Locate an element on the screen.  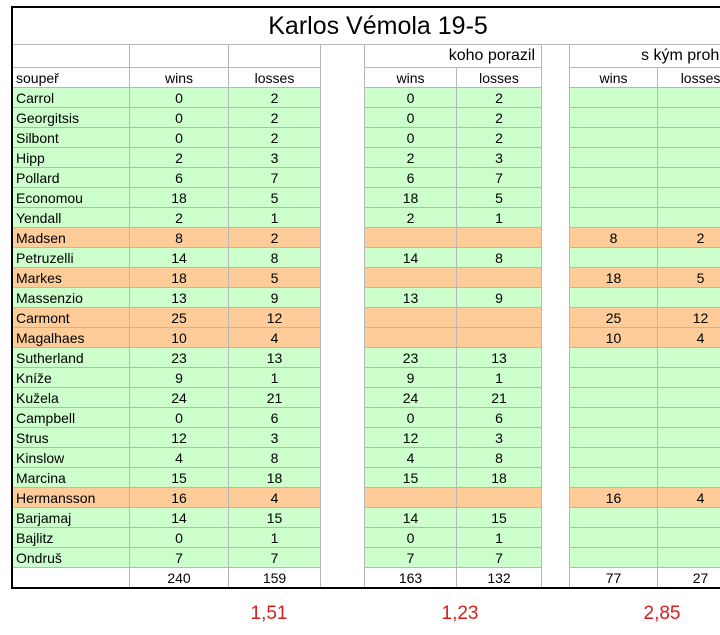
table-row: Petruzelli 14 8 14 8 is located at coordinates (366, 257).